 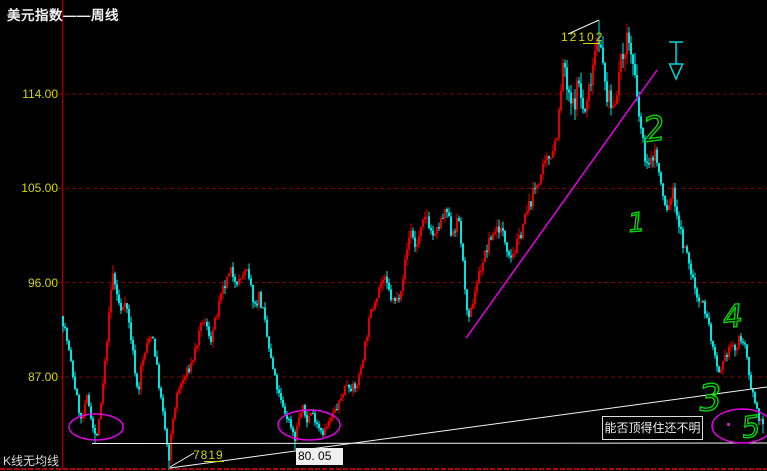 I want to click on y-axis-tick-label: 105.00, so click(x=39, y=188).